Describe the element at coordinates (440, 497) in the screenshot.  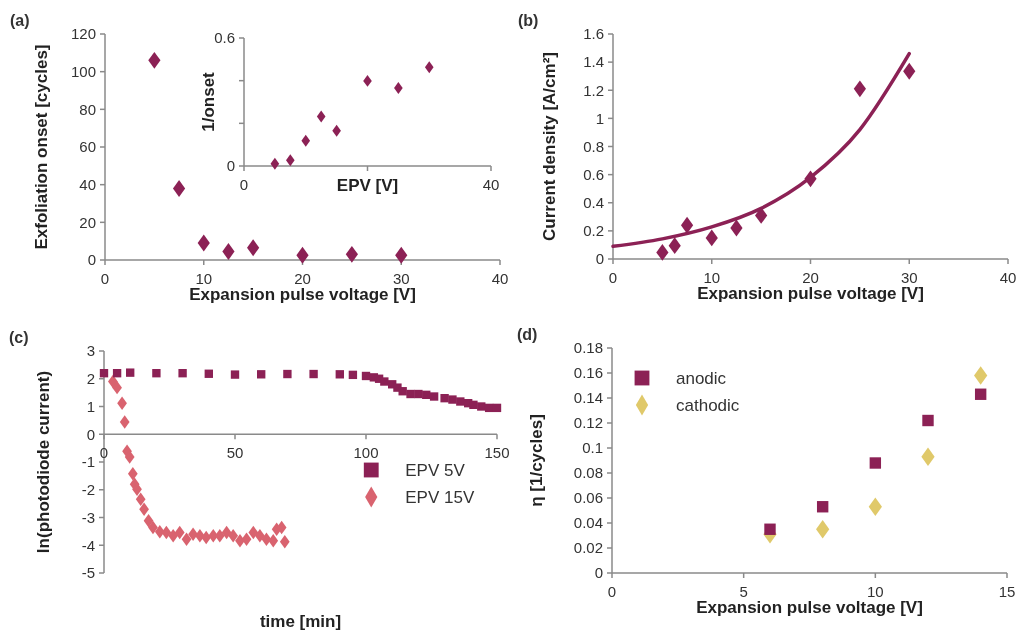
I see `legend-label: EPV 15V` at that location.